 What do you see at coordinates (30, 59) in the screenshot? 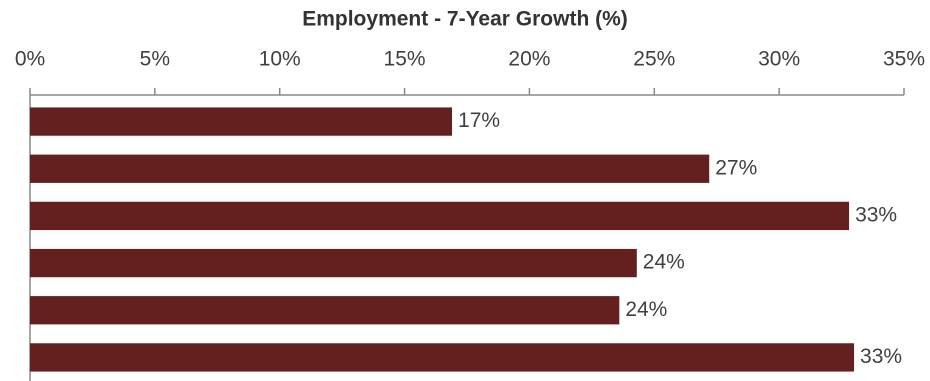
I see `x-tick-label: 0%` at bounding box center [30, 59].